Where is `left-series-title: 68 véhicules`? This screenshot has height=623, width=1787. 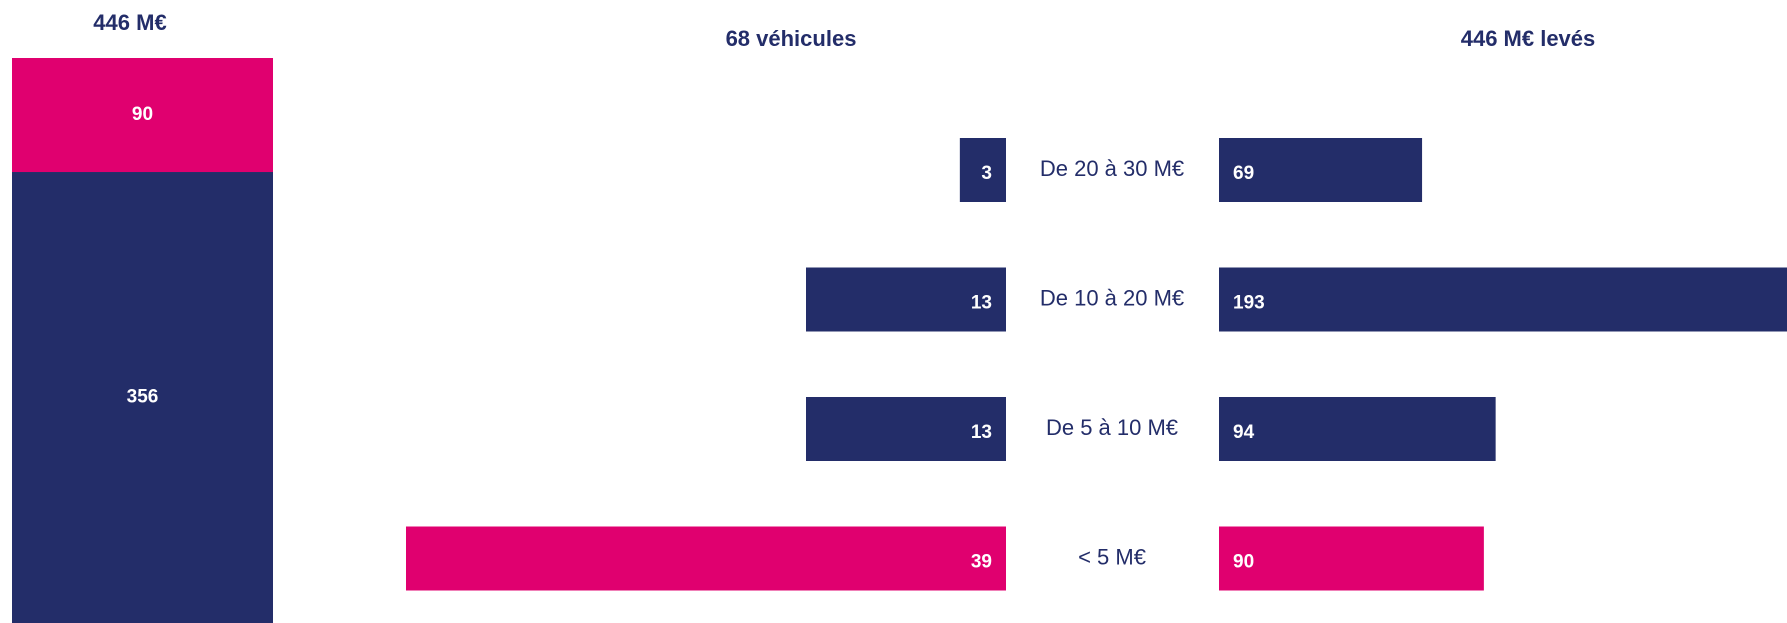
left-series-title: 68 véhicules is located at coordinates (791, 38).